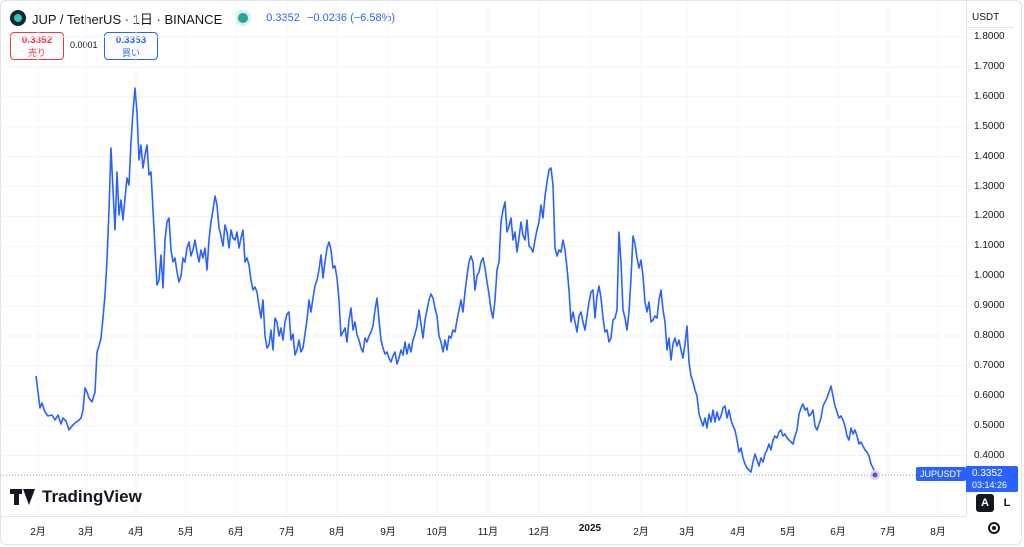 This screenshot has width=1024, height=547. Describe the element at coordinates (92, 496) in the screenshot. I see `tradingview-wordmark: TradingView` at that location.